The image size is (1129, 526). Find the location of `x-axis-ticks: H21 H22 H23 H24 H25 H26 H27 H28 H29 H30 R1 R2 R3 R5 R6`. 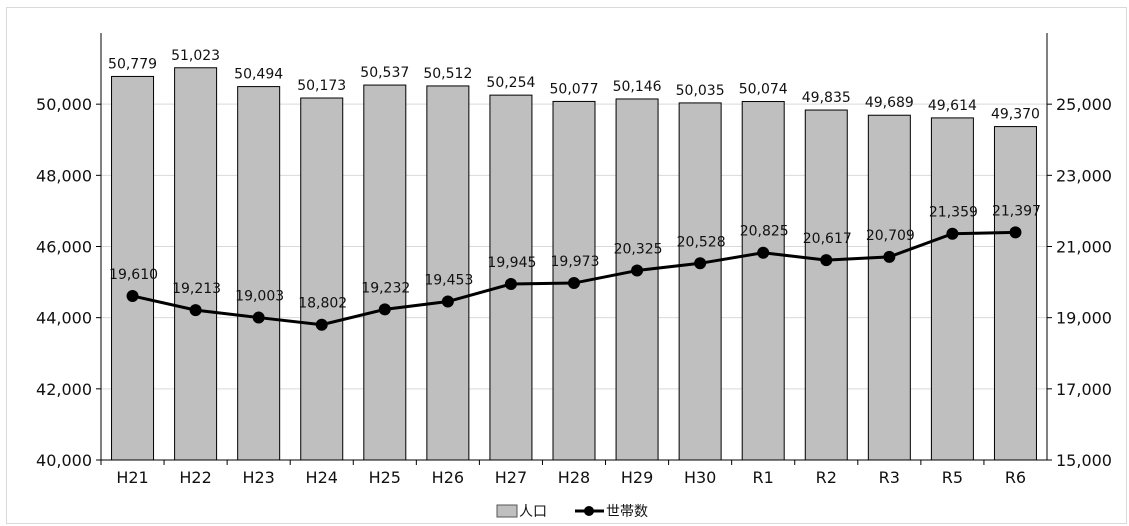

x-axis-ticks: H21 H22 H23 H24 H25 H26 H27 H28 H29 H30 R1 R2 R3 R5 R6 is located at coordinates (563, 473).